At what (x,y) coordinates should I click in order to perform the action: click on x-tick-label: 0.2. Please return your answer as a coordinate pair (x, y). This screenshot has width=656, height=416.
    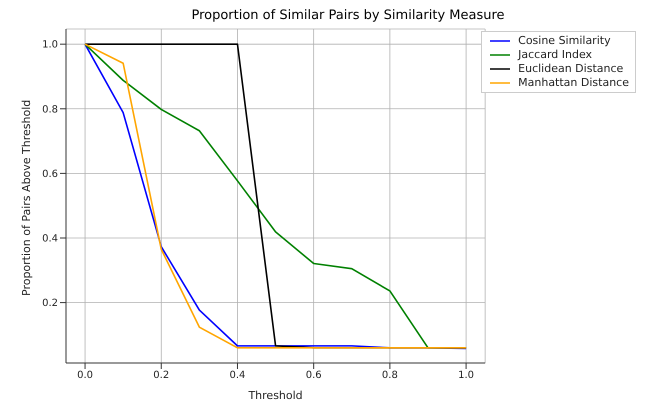
    Looking at the image, I should click on (161, 376).